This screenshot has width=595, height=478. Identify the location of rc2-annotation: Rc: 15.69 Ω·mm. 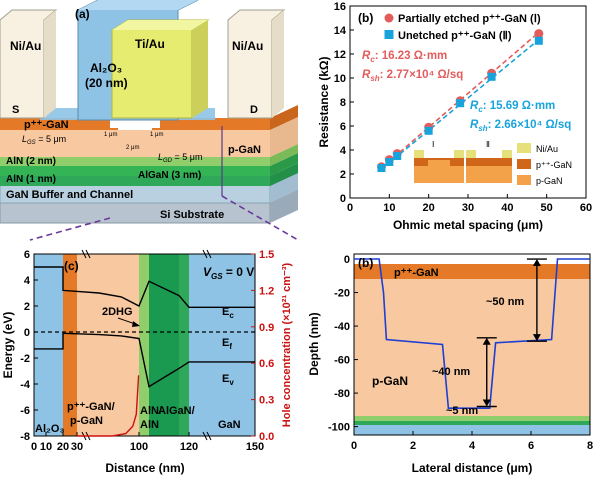
(512, 107).